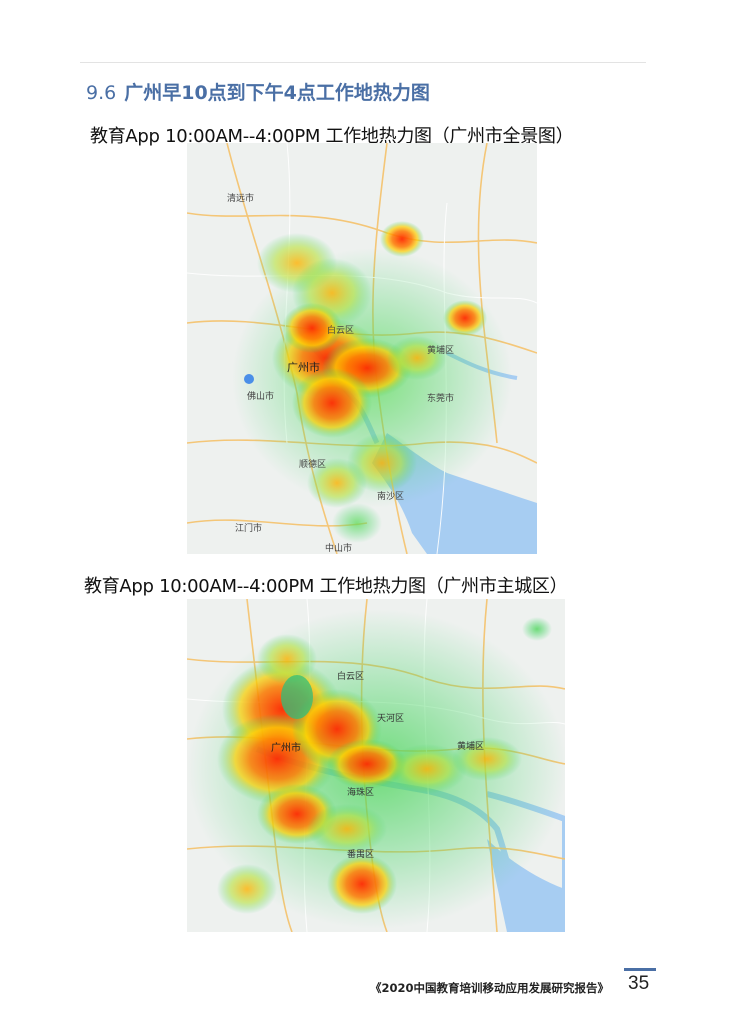 This screenshot has height=1031, width=729. I want to click on report-title-footer: 《2020中国教育培训移动应用发展研究报告》, so click(490, 988).